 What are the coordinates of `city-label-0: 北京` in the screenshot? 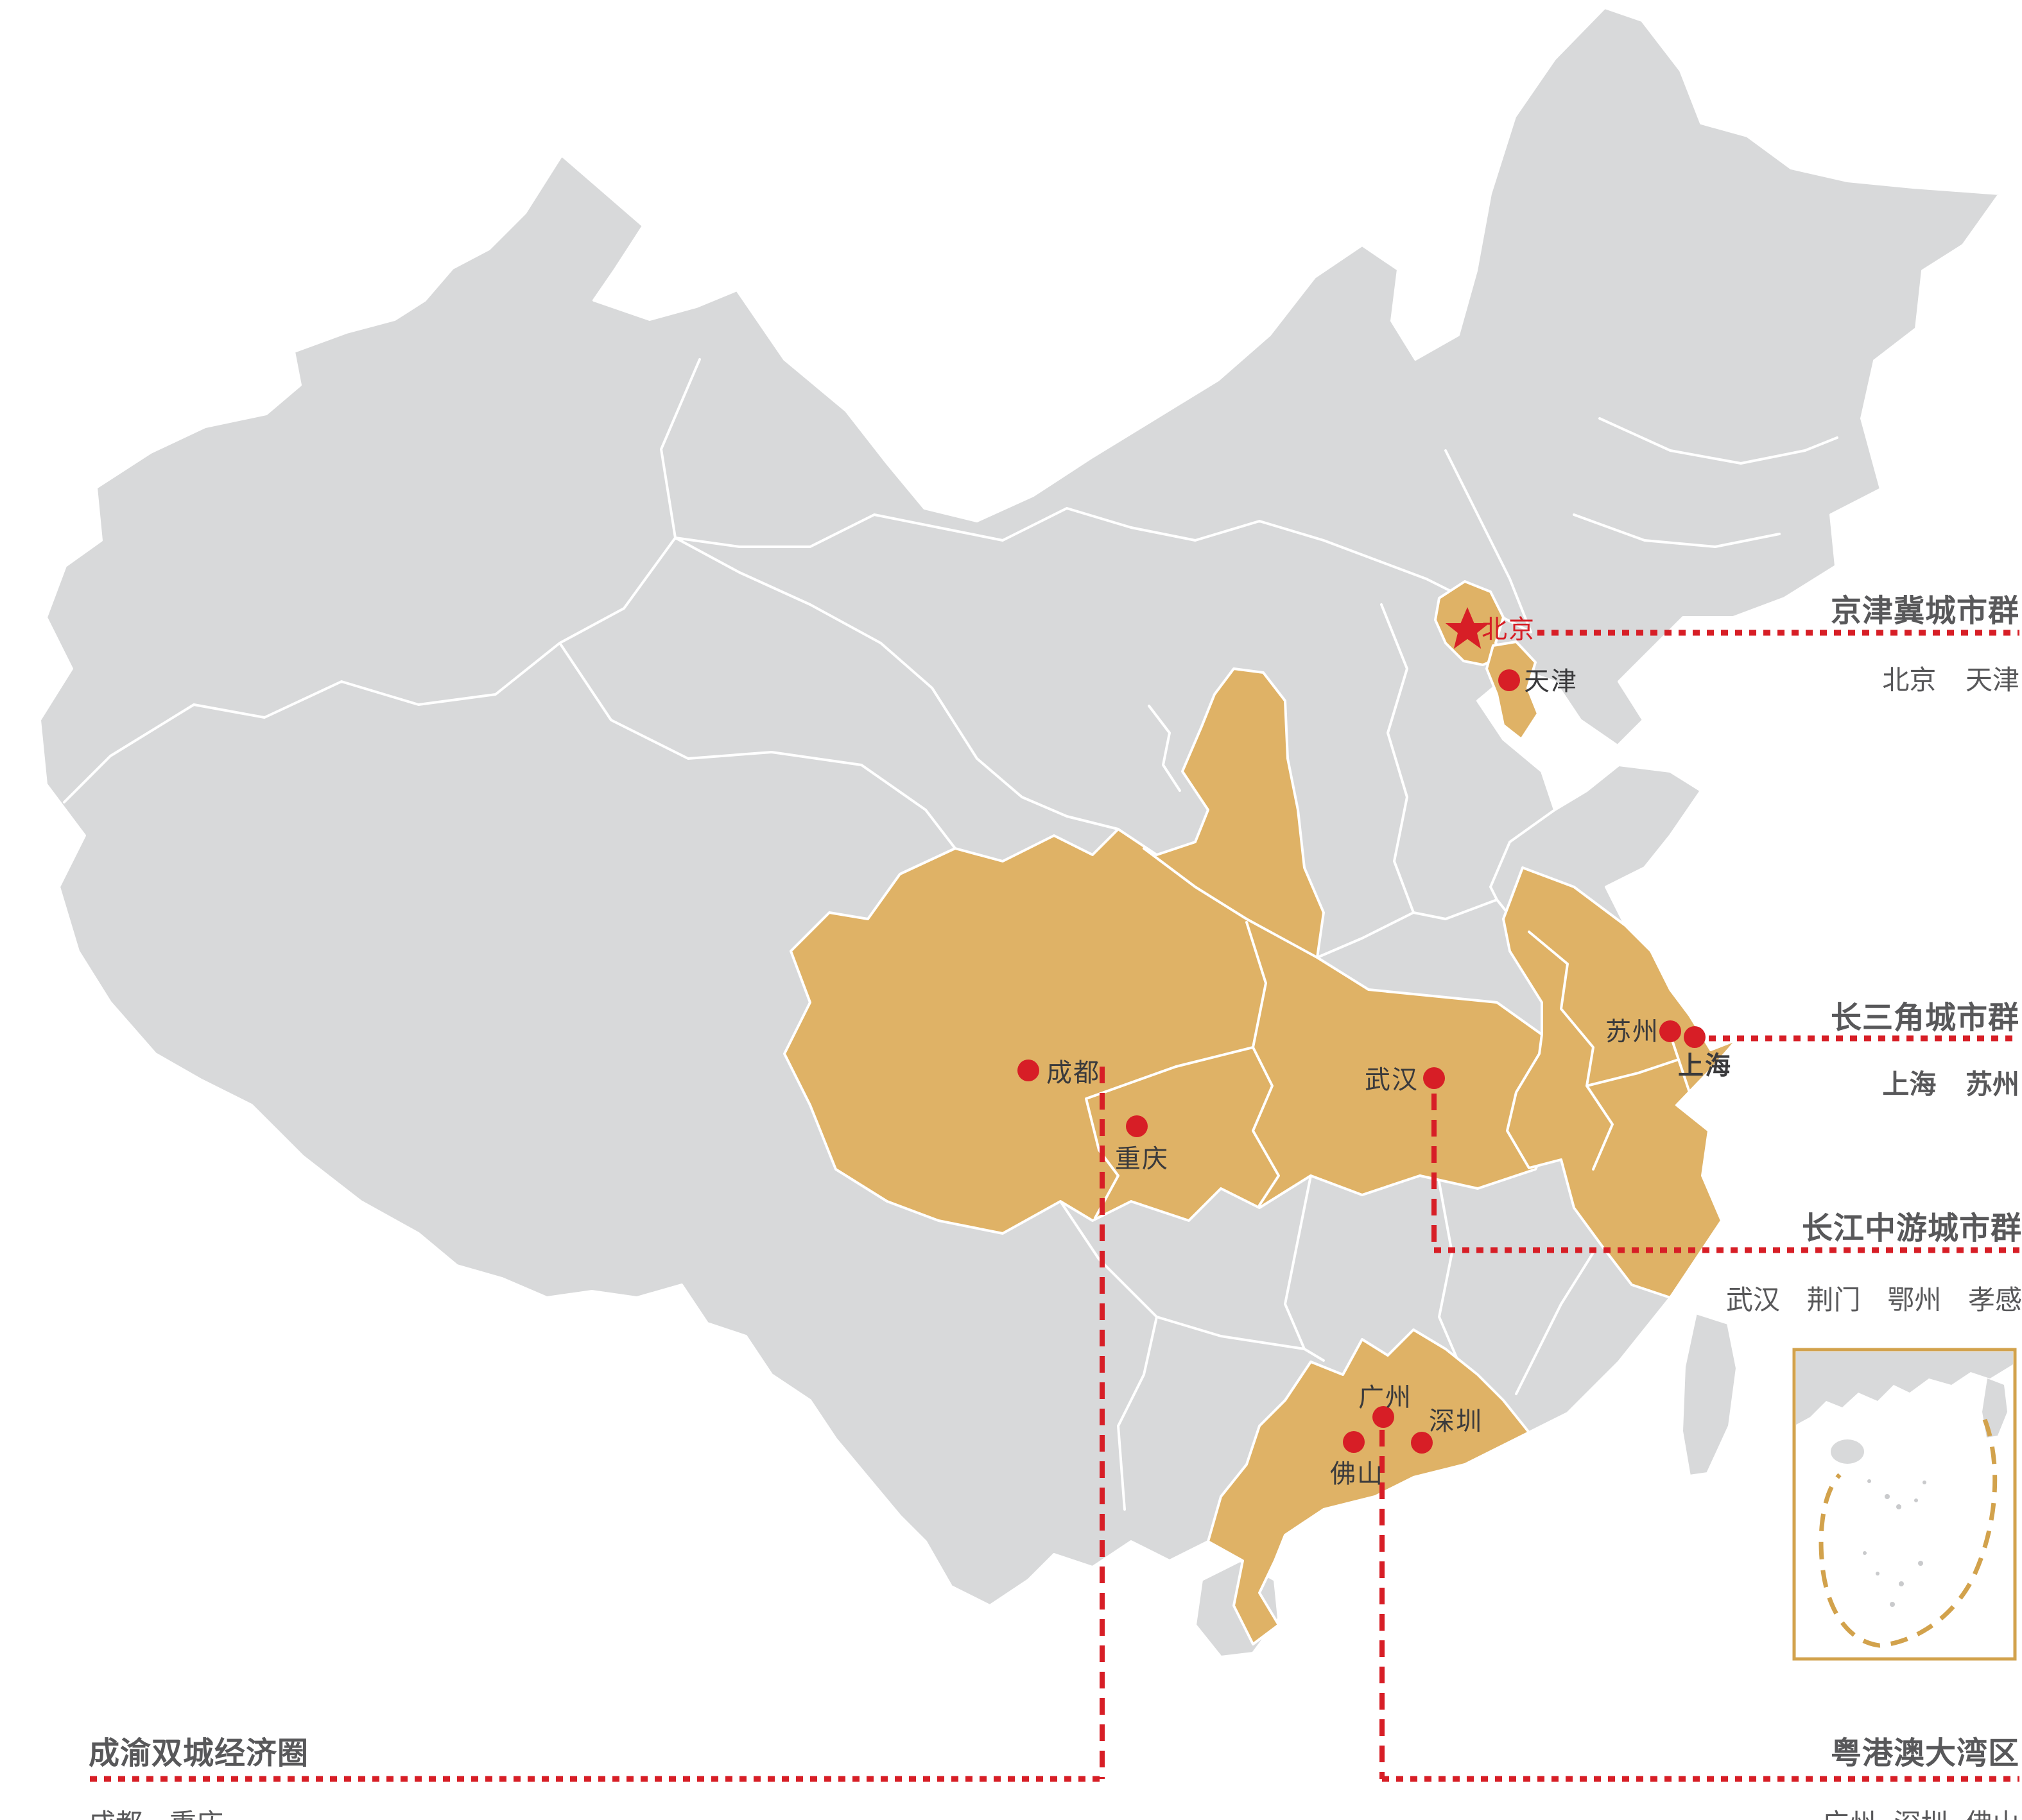 It's located at (1508, 629).